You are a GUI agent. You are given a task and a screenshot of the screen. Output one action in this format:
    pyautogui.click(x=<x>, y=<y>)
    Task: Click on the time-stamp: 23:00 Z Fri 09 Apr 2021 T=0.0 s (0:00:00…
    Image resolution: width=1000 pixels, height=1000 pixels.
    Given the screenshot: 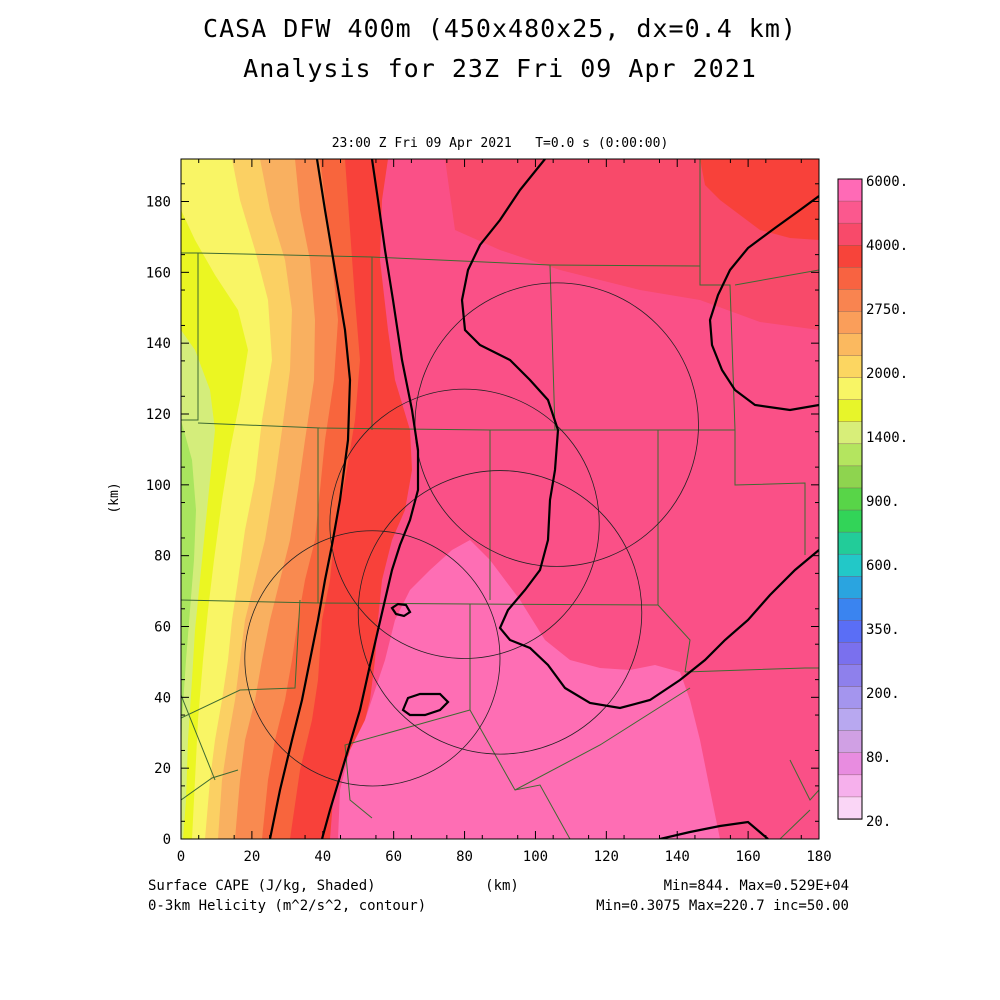 What is the action you would take?
    pyautogui.click(x=500, y=143)
    